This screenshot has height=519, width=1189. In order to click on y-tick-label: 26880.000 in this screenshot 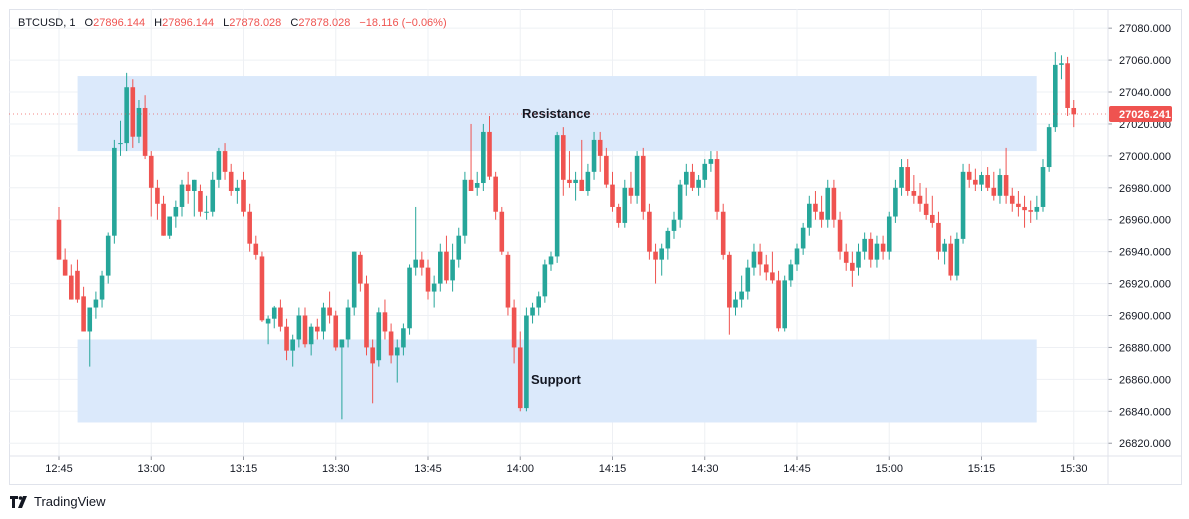, I will do `click(1145, 348)`.